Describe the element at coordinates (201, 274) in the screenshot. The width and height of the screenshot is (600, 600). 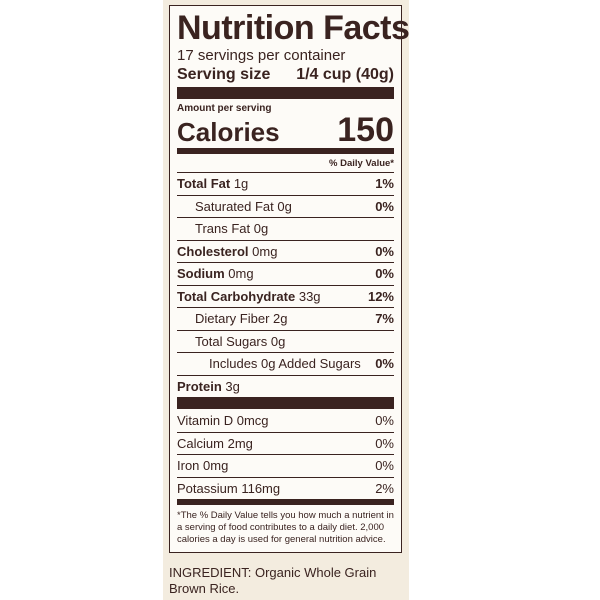
I see `nutrient-name: Sodium` at that location.